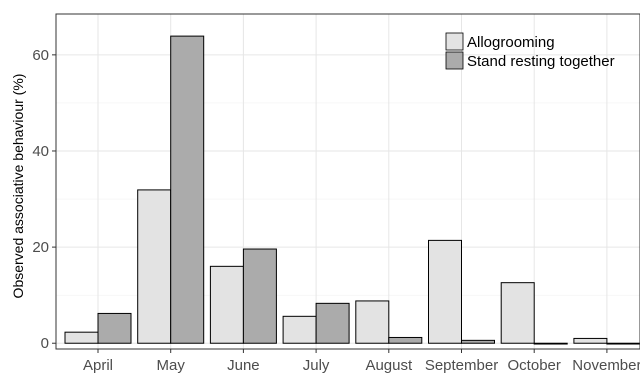 Image resolution: width=640 pixels, height=374 pixels. What do you see at coordinates (389, 365) in the screenshot?
I see `x-tick-label: August` at bounding box center [389, 365].